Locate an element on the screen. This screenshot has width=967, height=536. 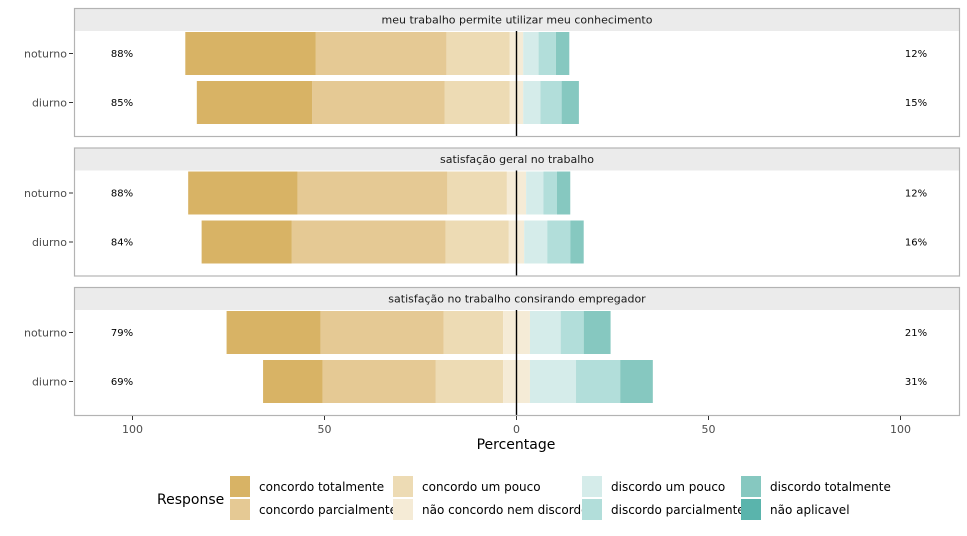
legend-label: concordo parcialmente is located at coordinates (328, 510).